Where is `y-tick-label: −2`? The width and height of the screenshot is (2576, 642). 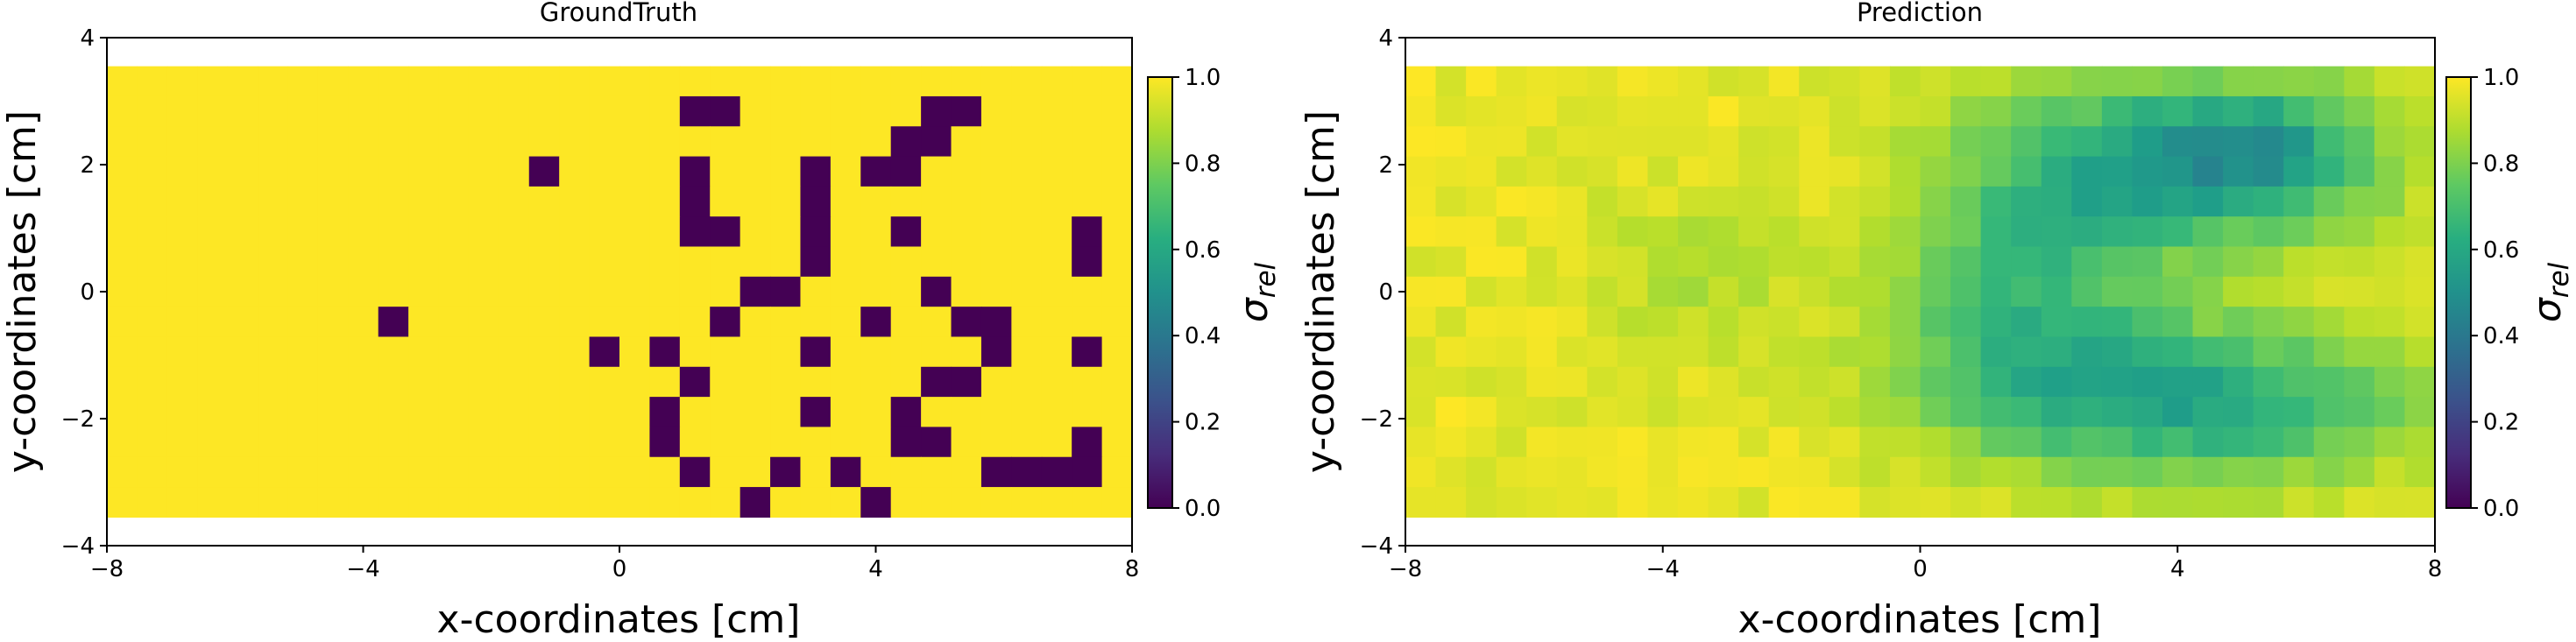 y-tick-label: −2 is located at coordinates (78, 419).